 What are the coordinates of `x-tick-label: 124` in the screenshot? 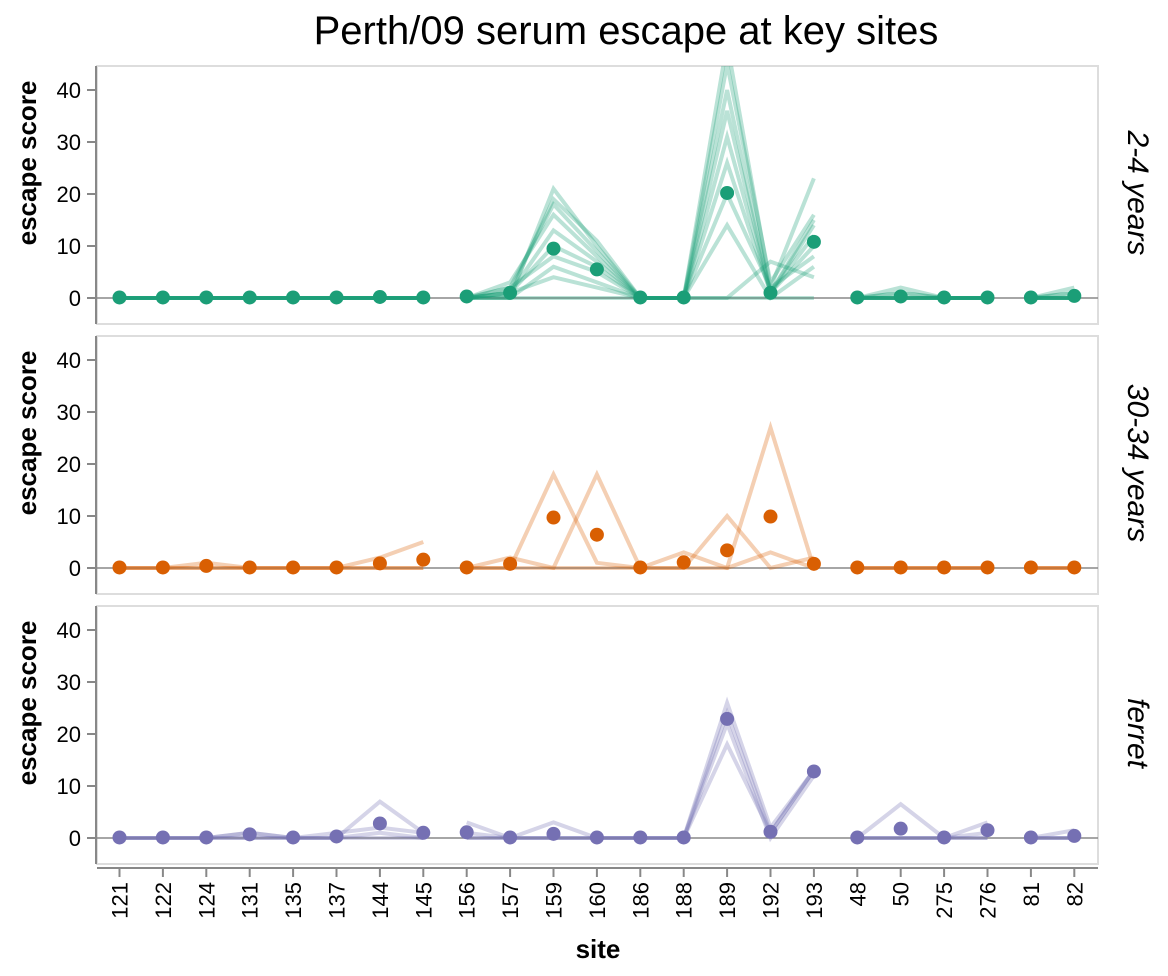 It's located at (206, 900).